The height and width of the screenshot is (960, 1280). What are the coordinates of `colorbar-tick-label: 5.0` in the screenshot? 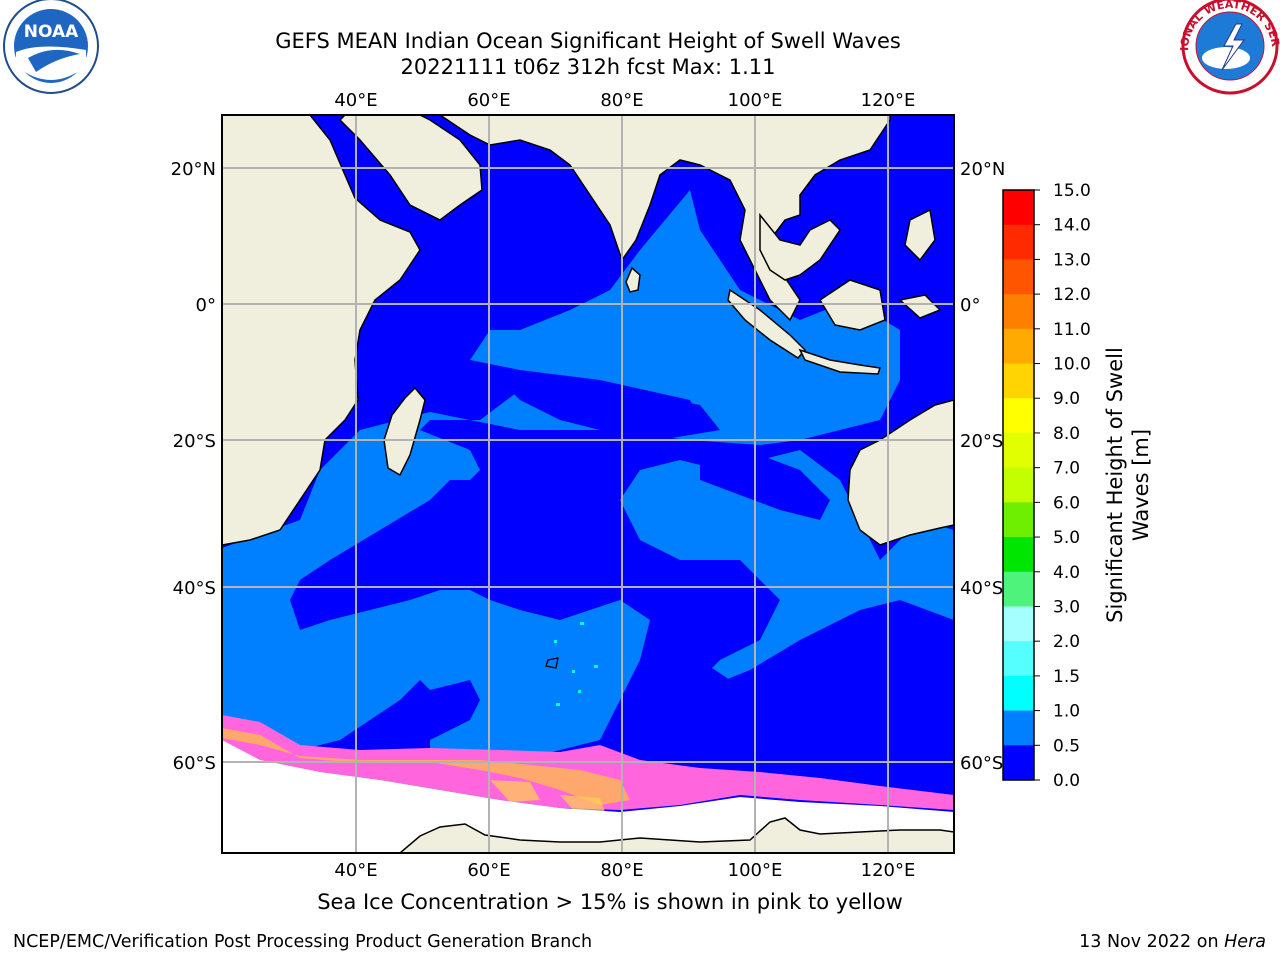 It's located at (1066, 538).